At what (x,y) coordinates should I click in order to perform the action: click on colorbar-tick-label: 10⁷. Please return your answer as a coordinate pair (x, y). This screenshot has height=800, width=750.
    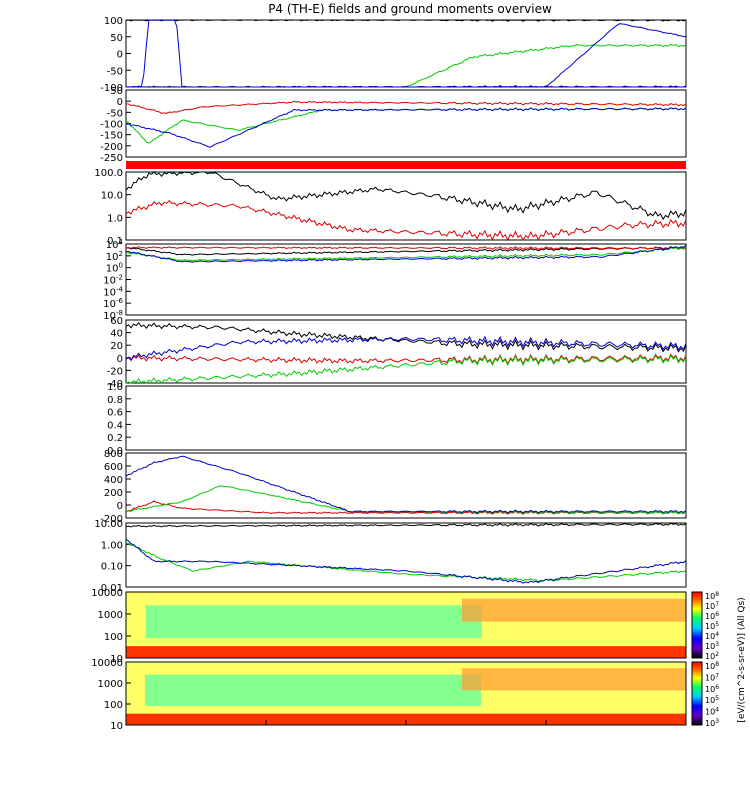
    Looking at the image, I should click on (712, 606).